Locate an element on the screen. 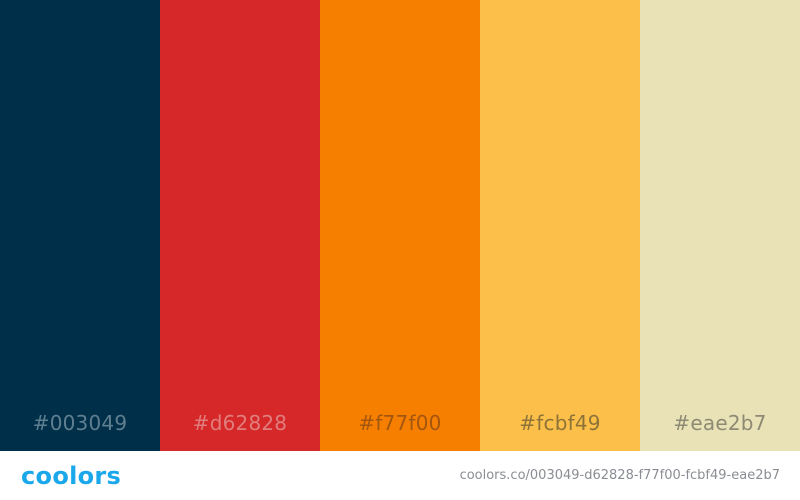 Image resolution: width=800 pixels, height=500 pixels. swatch-hex-label-1: #003049 is located at coordinates (80, 423).